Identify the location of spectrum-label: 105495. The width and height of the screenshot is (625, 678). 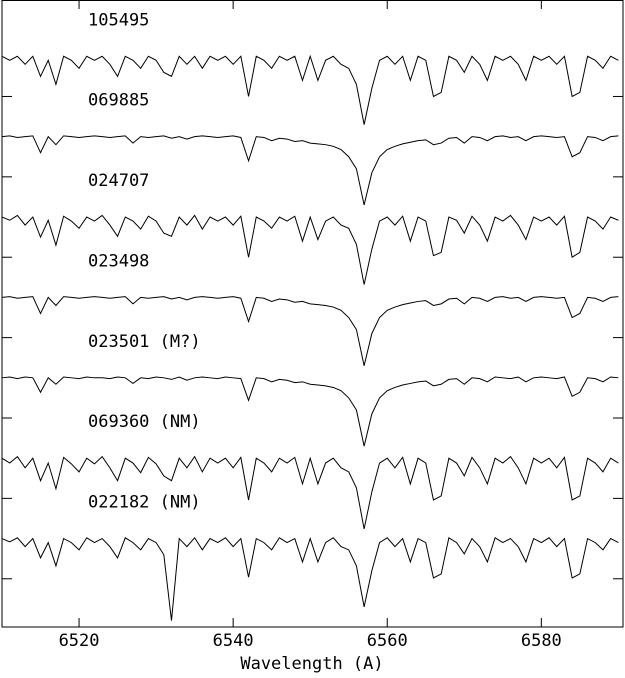
(118, 20).